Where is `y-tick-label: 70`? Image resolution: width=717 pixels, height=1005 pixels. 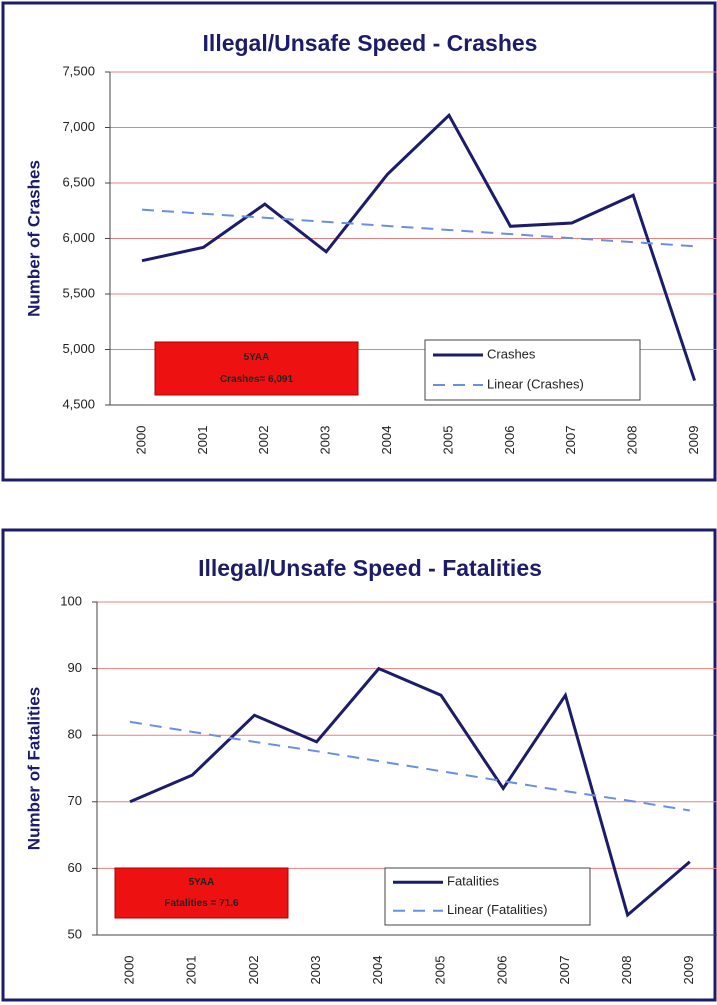 y-tick-label: 70 is located at coordinates (75, 800).